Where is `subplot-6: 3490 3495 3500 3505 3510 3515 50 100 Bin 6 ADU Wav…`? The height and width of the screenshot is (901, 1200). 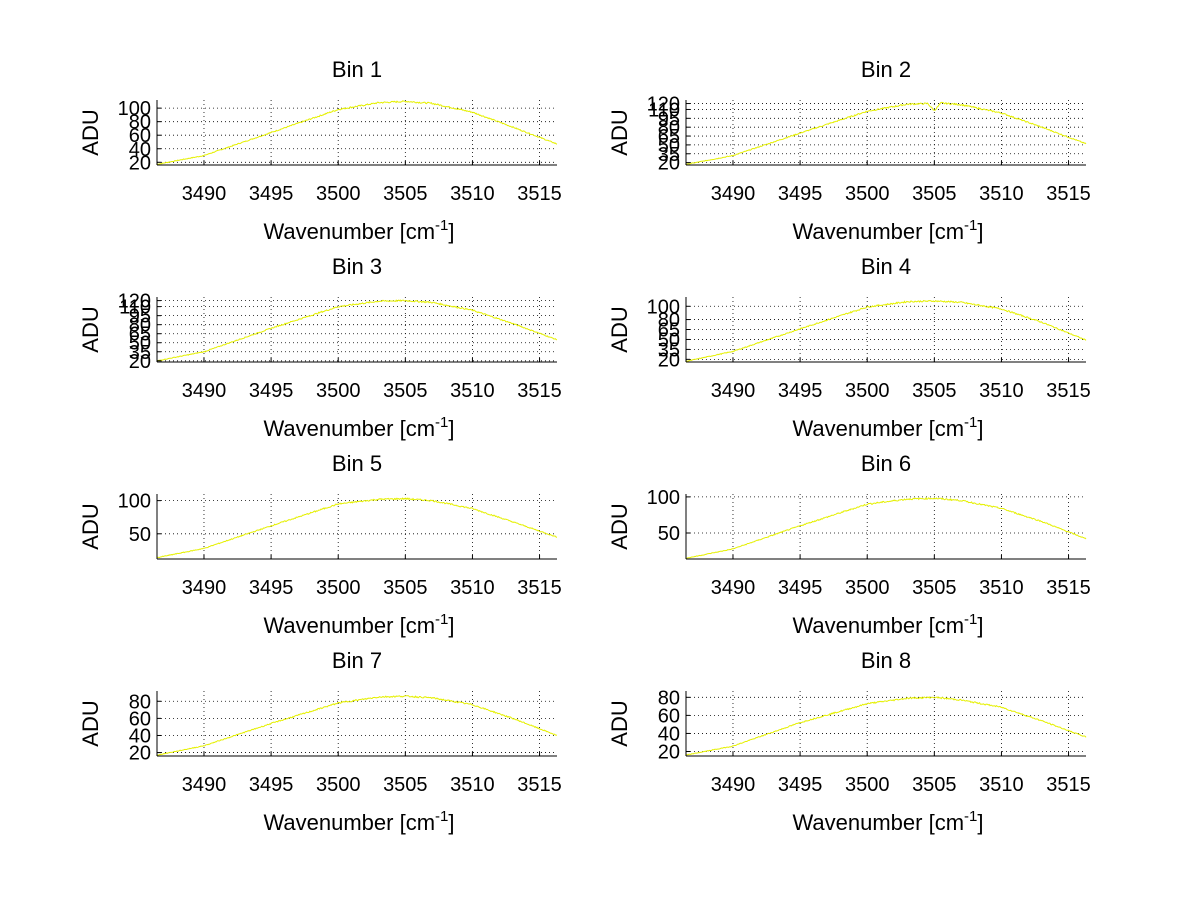
subplot-6: 3490 3495 3500 3505 3510 3515 50 100 Bin 6 ADU Wav… is located at coordinates (849, 544).